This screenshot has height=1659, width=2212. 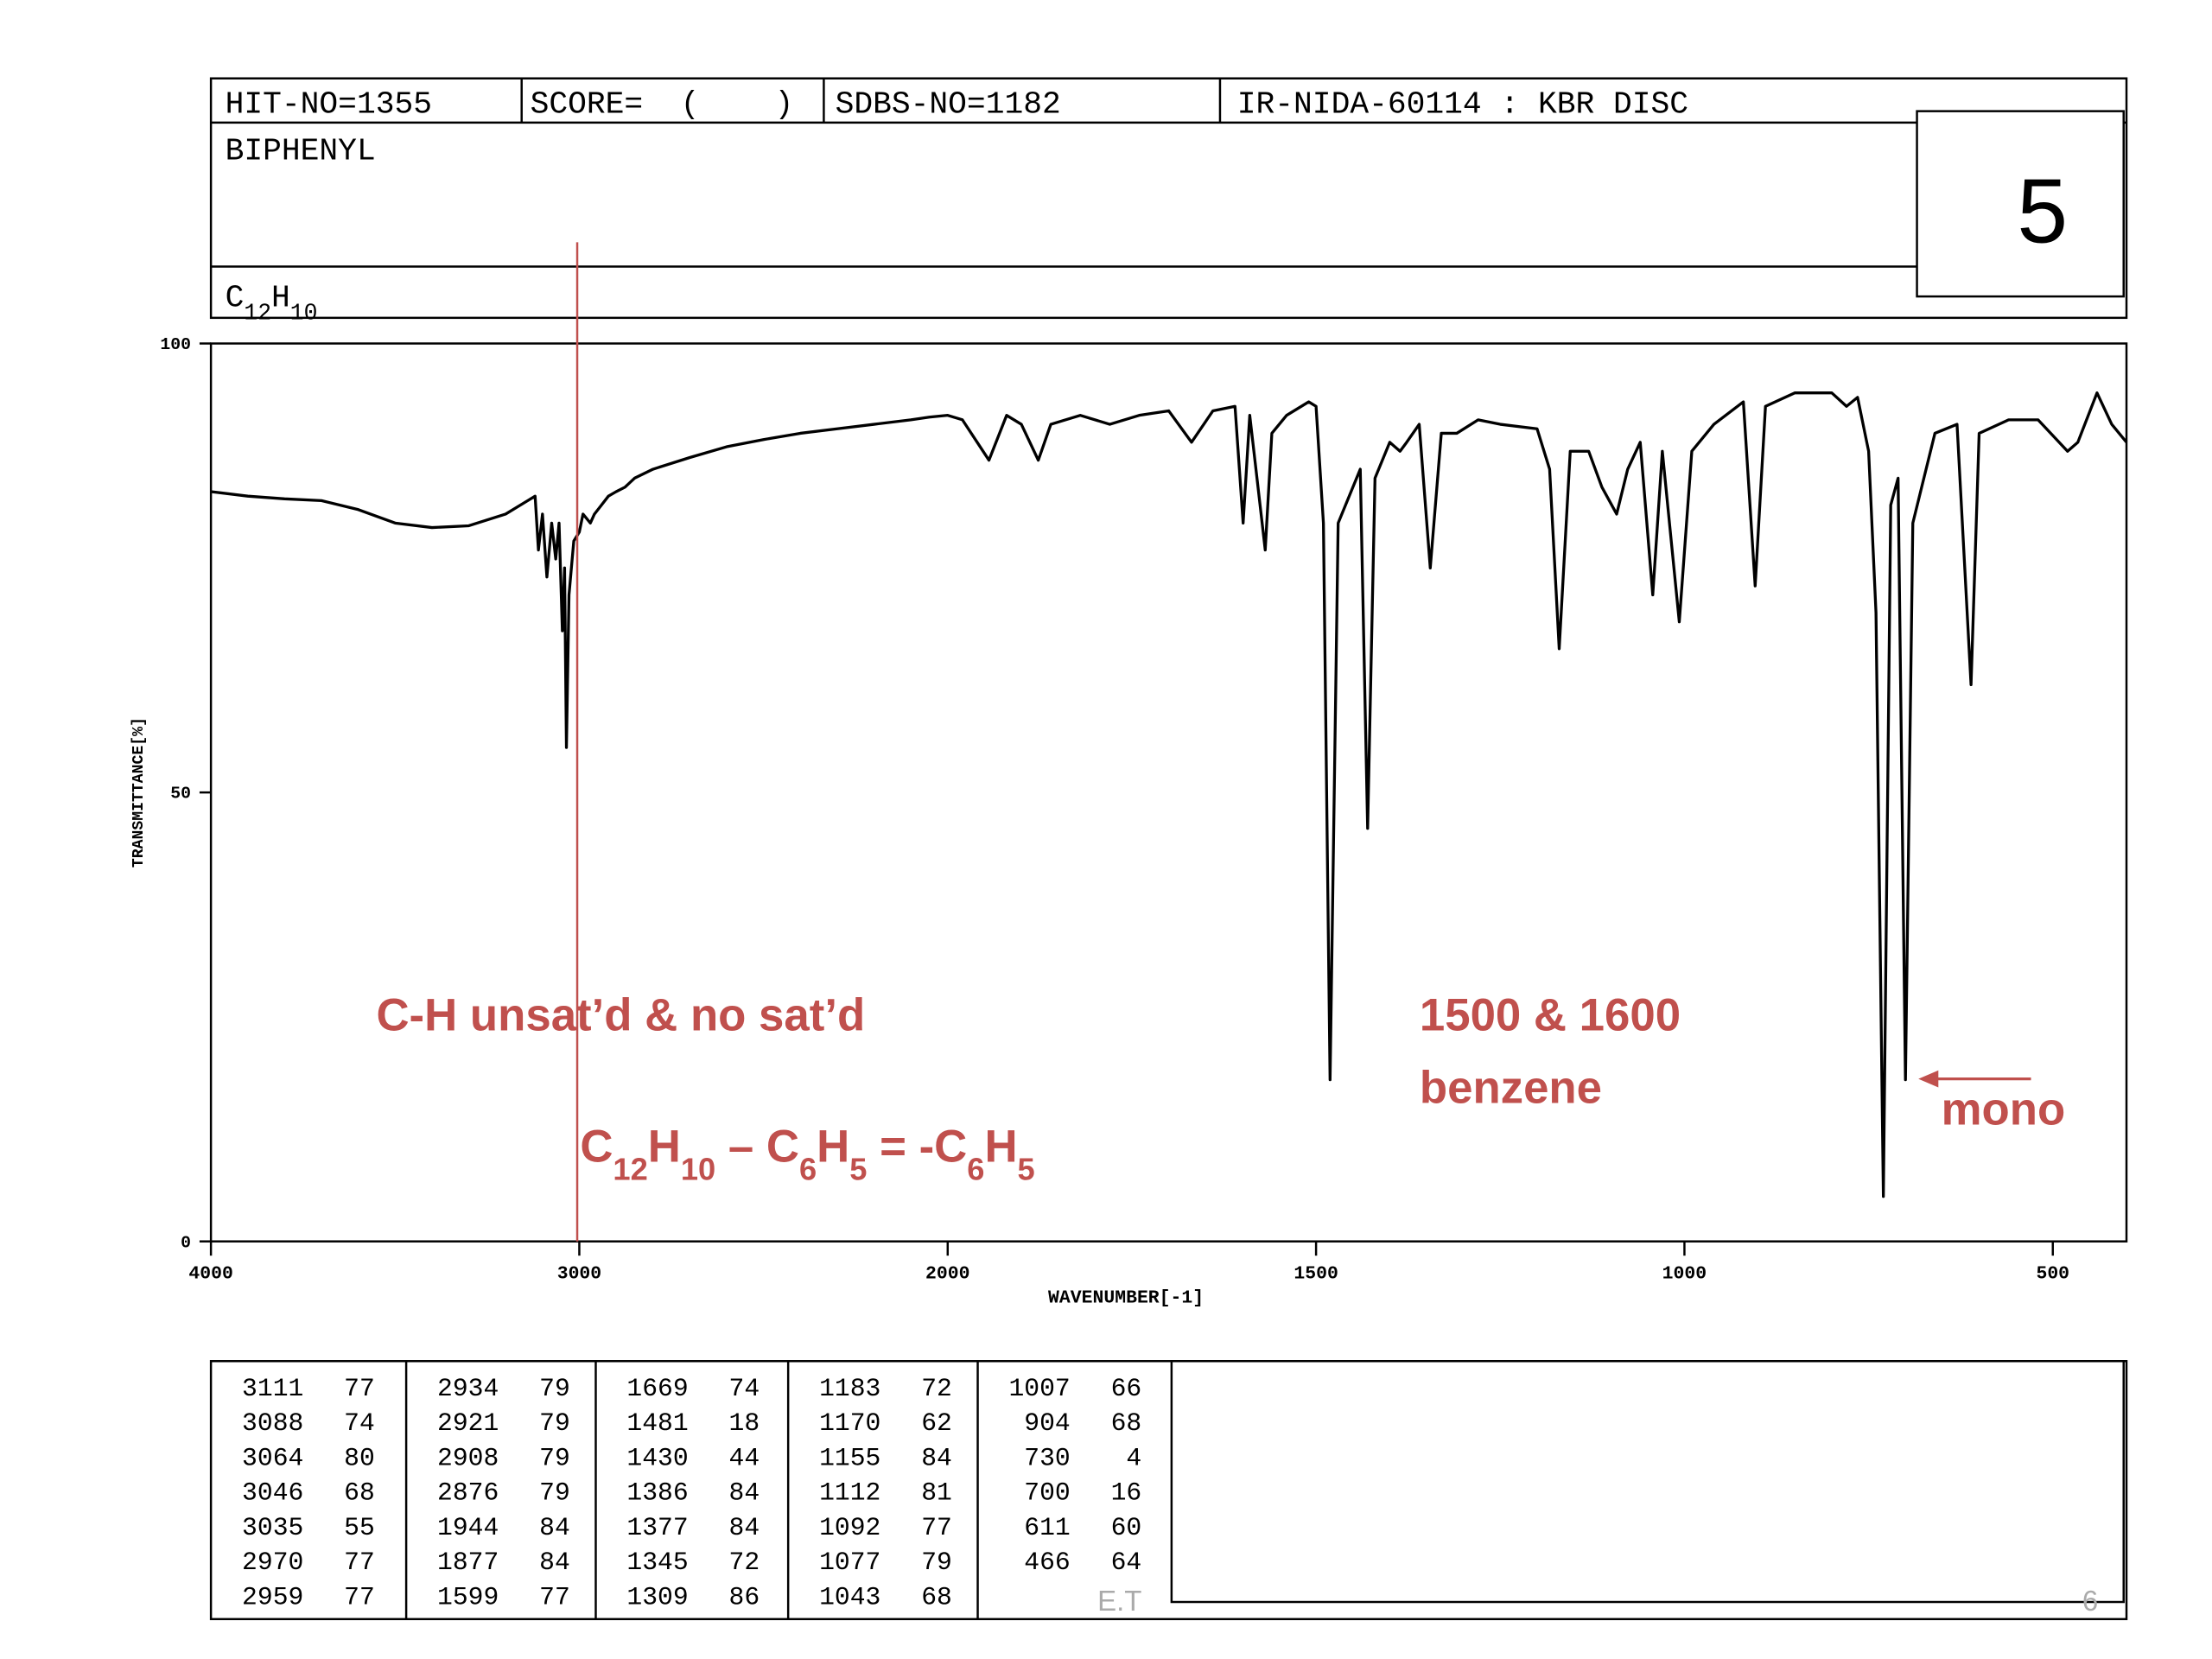 What do you see at coordinates (1511, 1088) in the screenshot?
I see `annotation: benzene` at bounding box center [1511, 1088].